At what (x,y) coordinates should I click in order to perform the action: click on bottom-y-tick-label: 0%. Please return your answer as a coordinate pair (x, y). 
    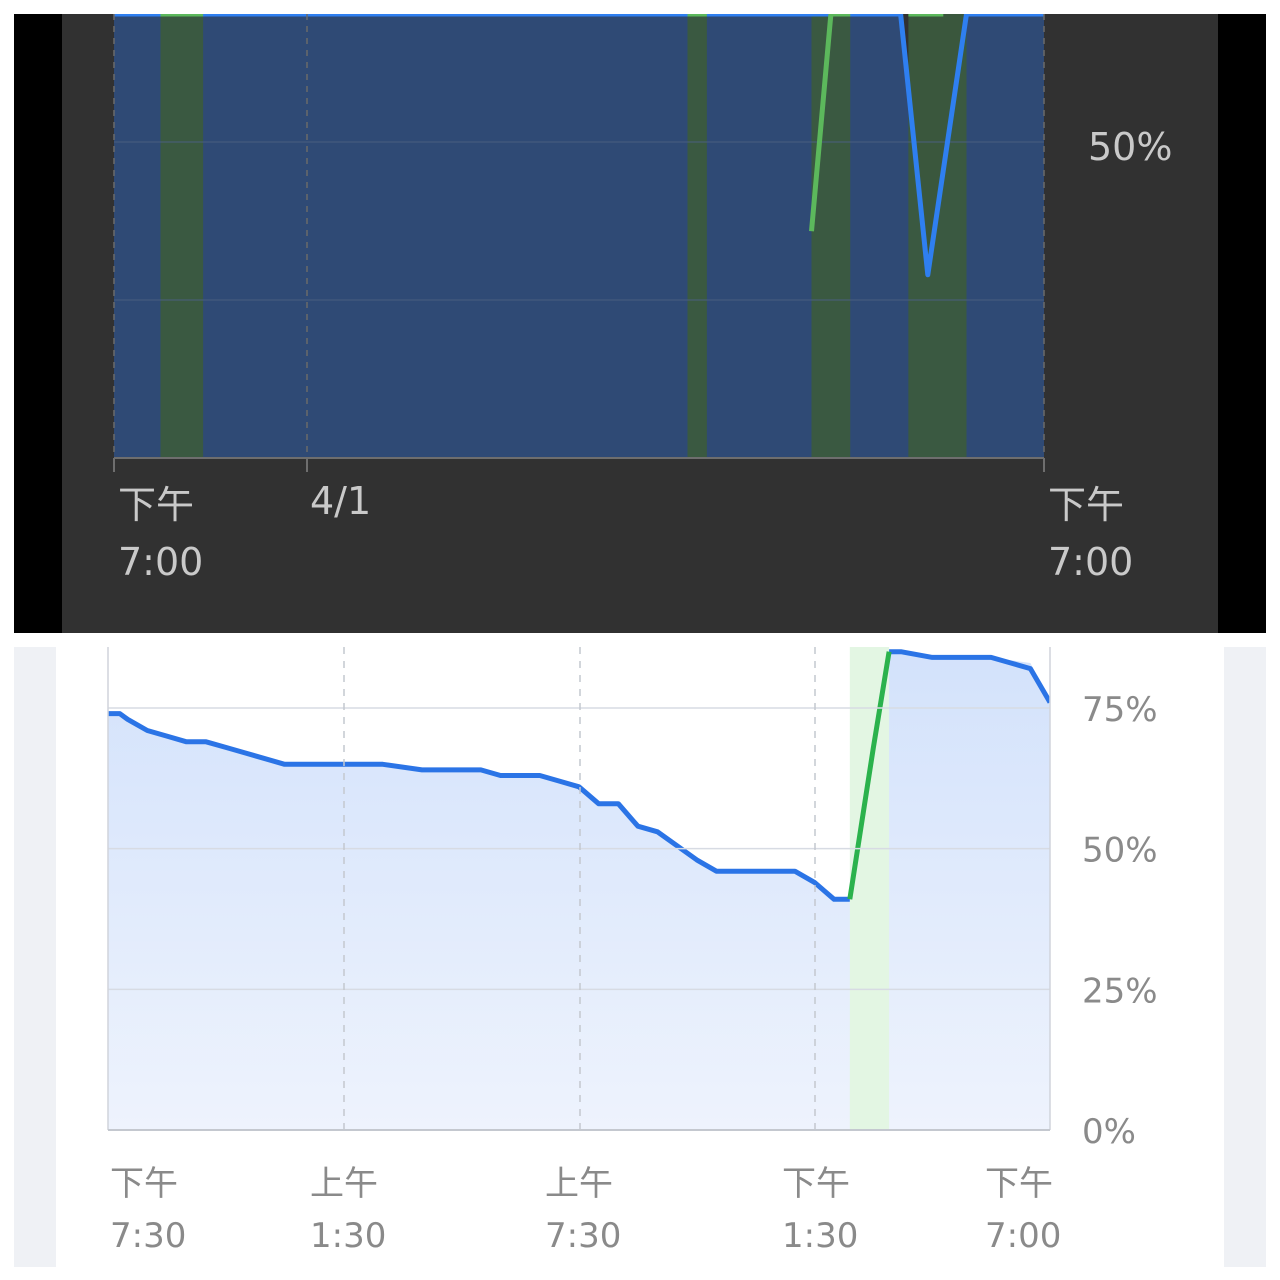
    Looking at the image, I should click on (1109, 1132).